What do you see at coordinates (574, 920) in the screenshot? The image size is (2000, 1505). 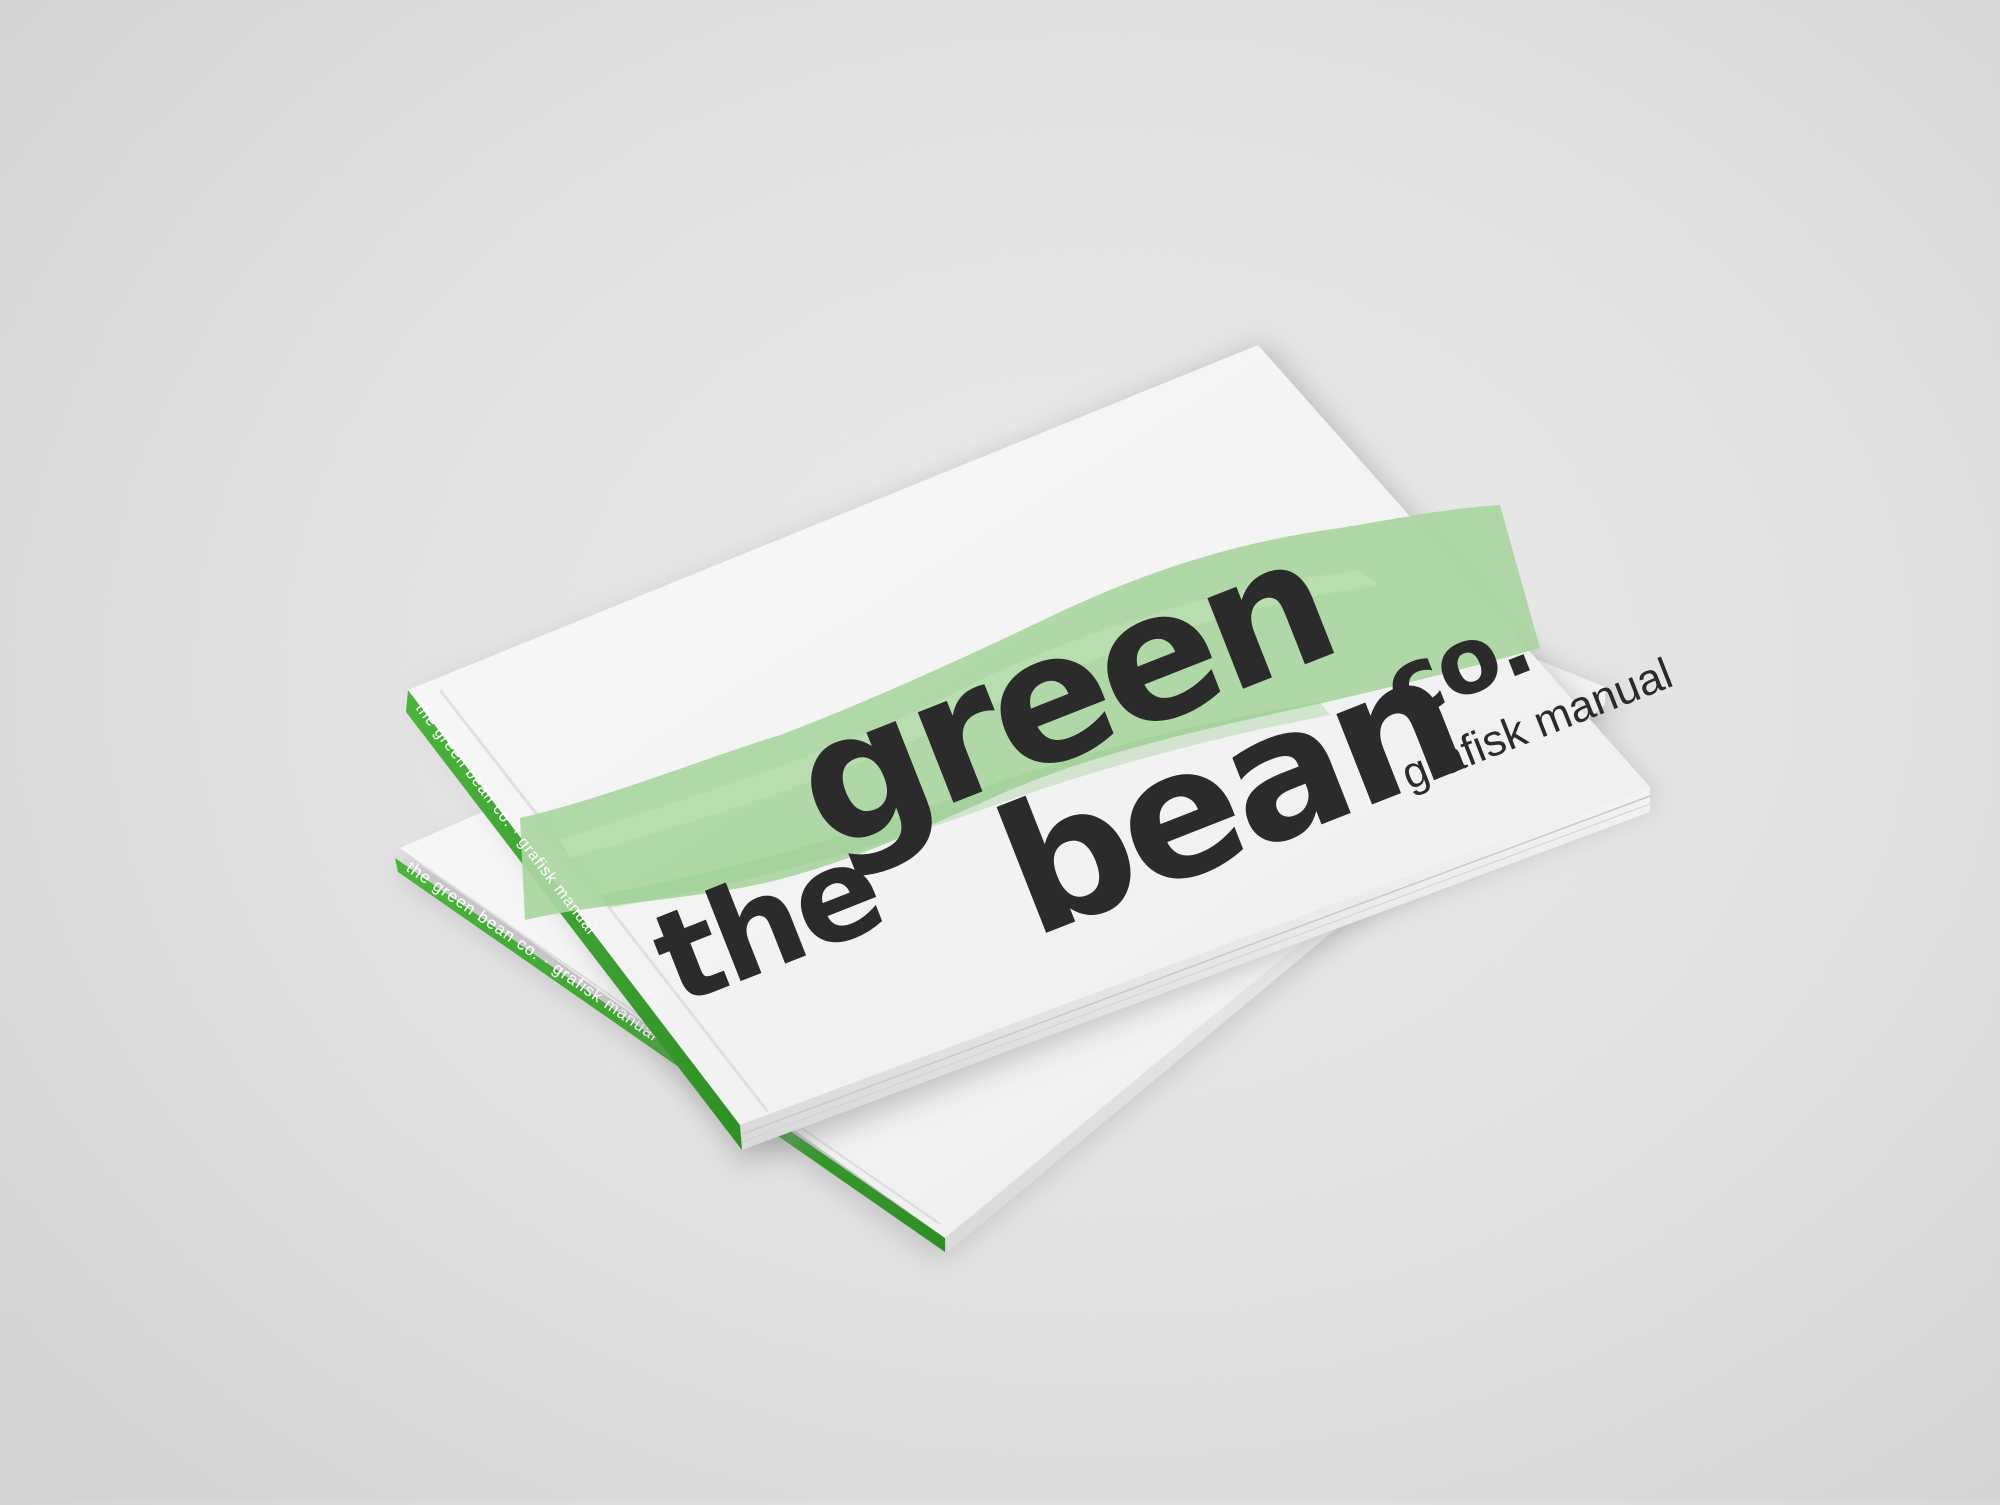 I see `top-book-spine` at bounding box center [574, 920].